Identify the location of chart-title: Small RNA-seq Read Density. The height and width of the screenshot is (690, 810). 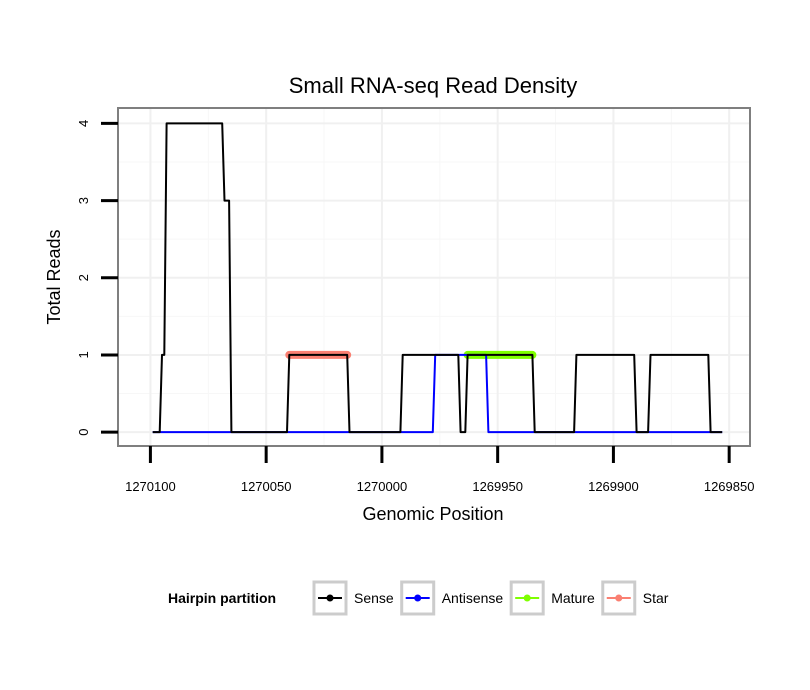
(433, 85).